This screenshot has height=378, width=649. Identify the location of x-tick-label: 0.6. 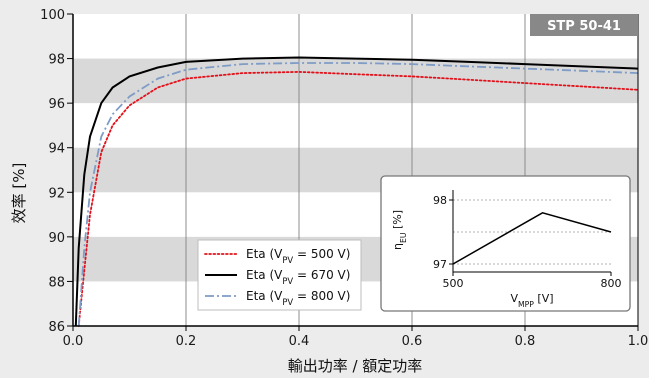
(412, 341).